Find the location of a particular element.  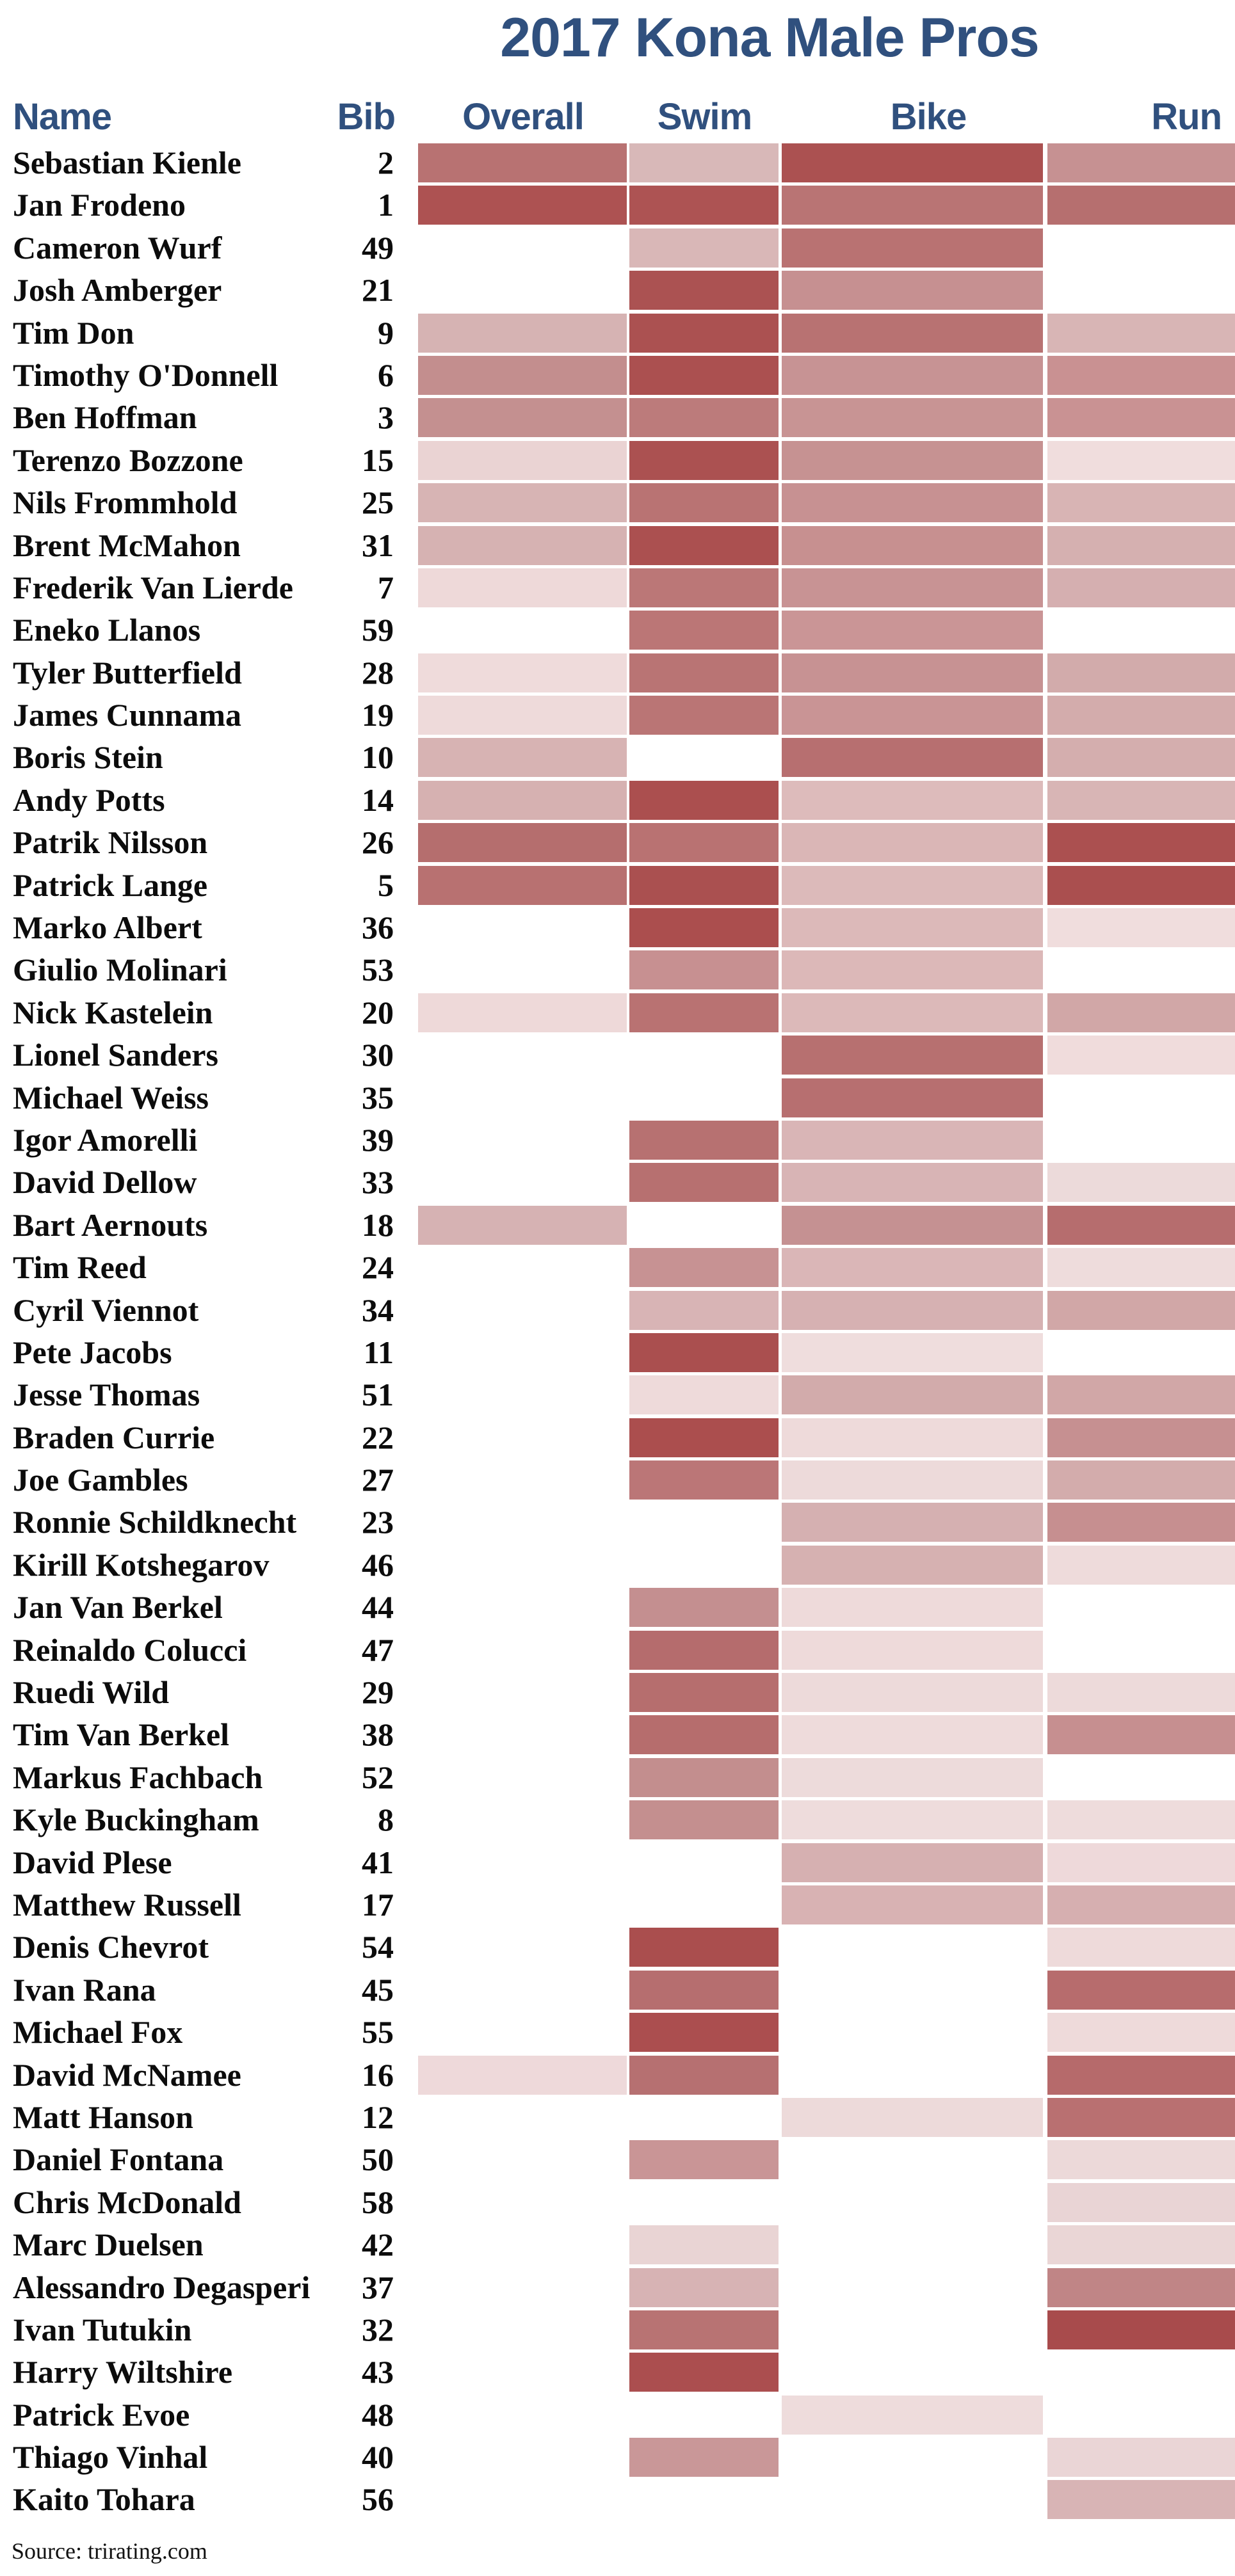

table-row: Michael Fox 55 is located at coordinates (618, 2032).